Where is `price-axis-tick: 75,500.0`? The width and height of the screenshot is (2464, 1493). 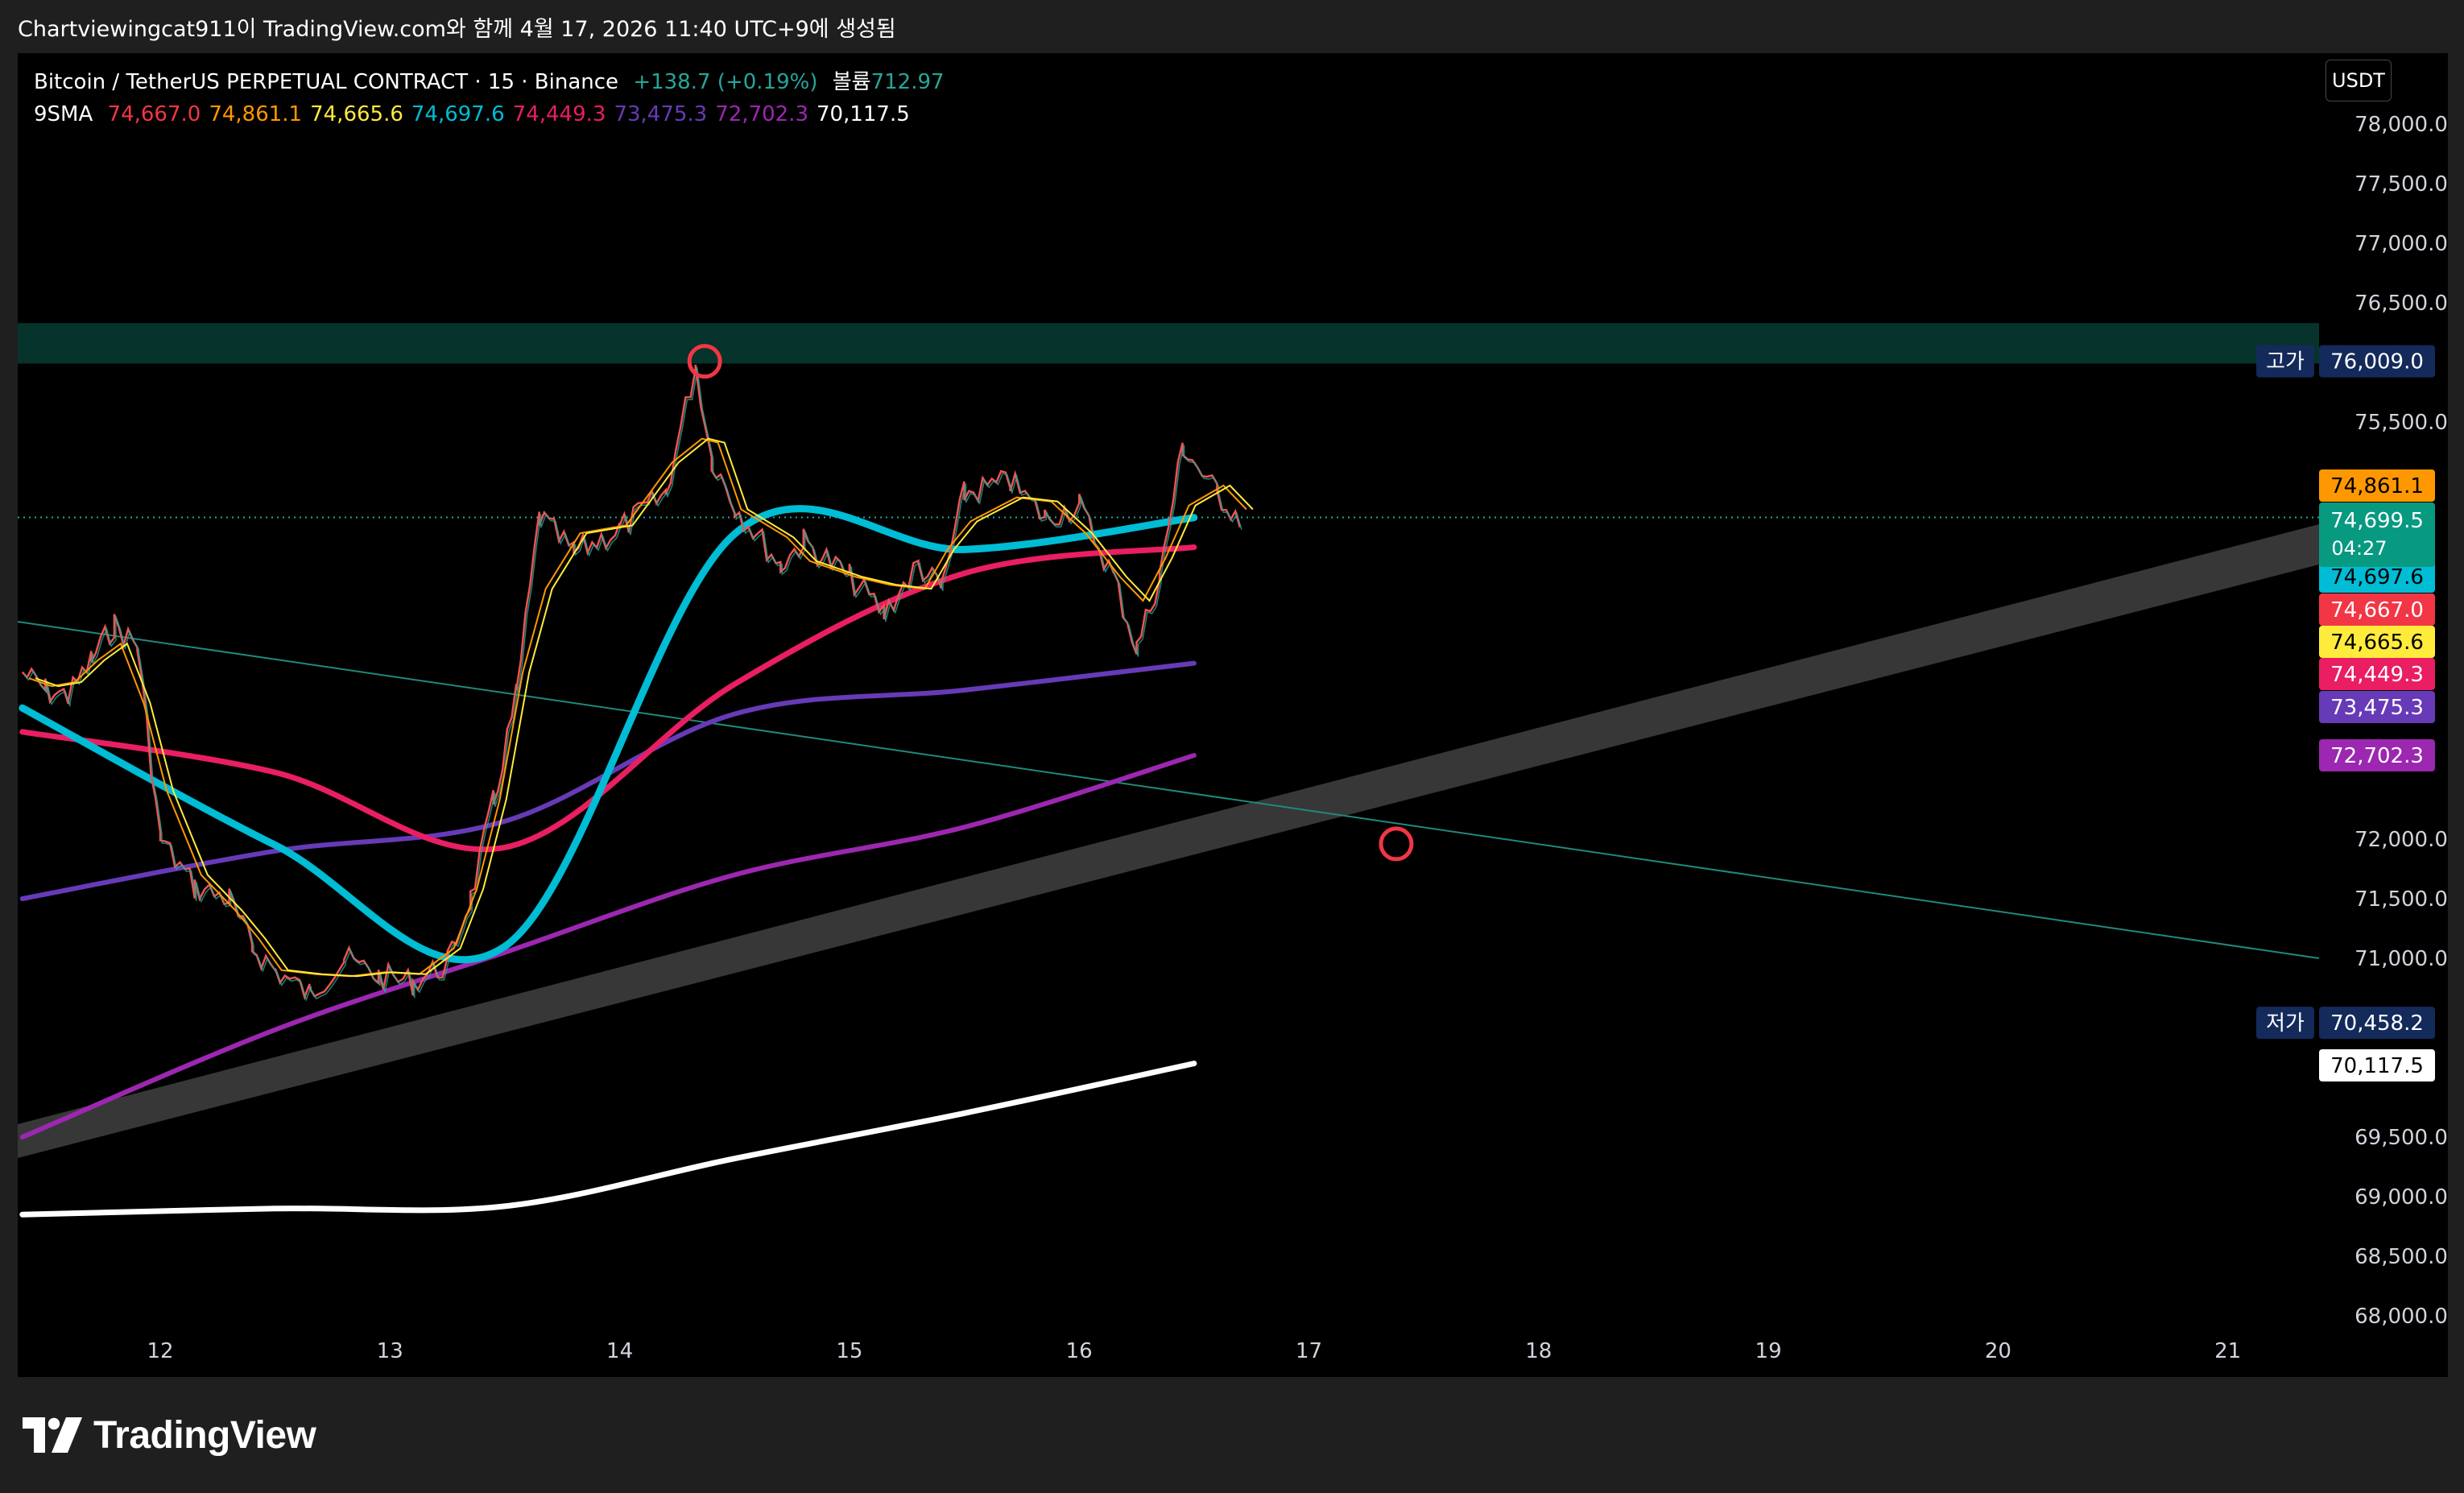
price-axis-tick: 75,500.0 is located at coordinates (2401, 423).